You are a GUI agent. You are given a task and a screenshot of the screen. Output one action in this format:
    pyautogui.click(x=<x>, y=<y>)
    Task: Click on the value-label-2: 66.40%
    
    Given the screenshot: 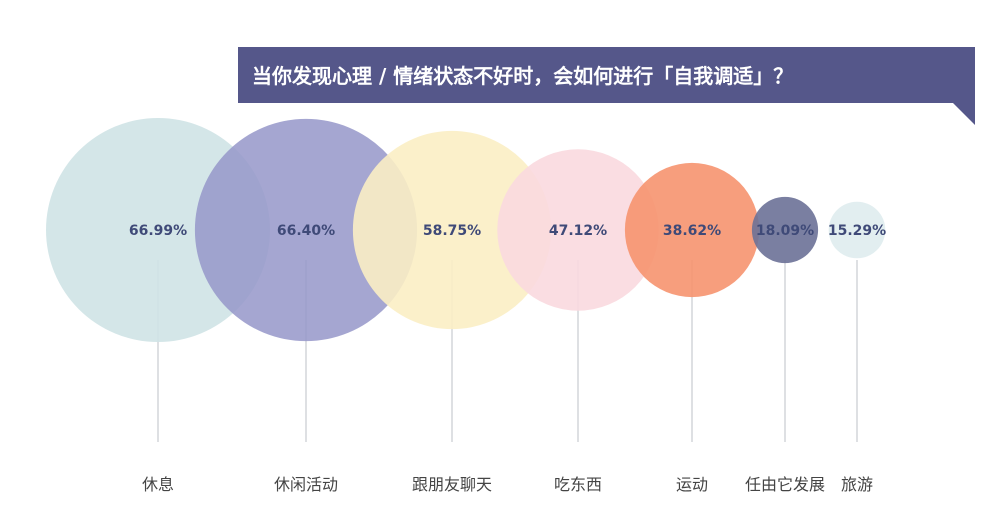 What is the action you would take?
    pyautogui.click(x=306, y=231)
    